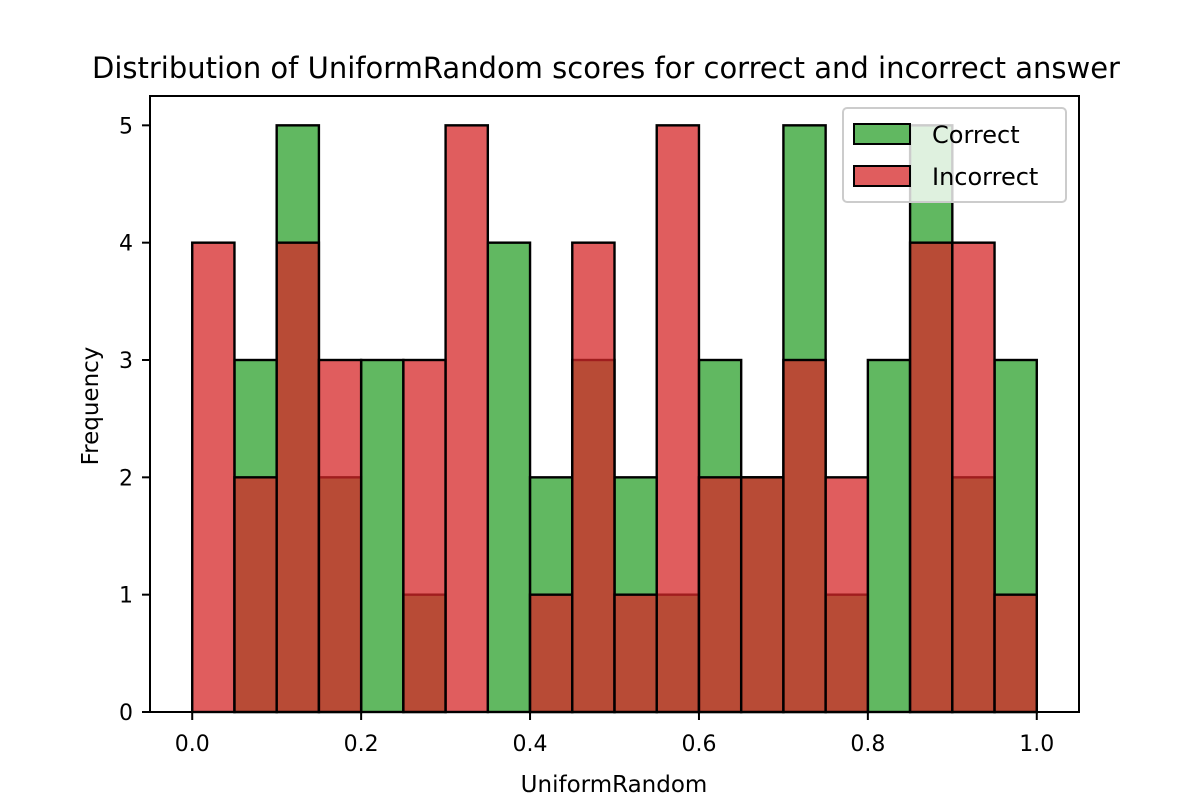 This screenshot has height=805, width=1200. Describe the element at coordinates (1036, 744) in the screenshot. I see `x-tick-label: 1.0` at that location.